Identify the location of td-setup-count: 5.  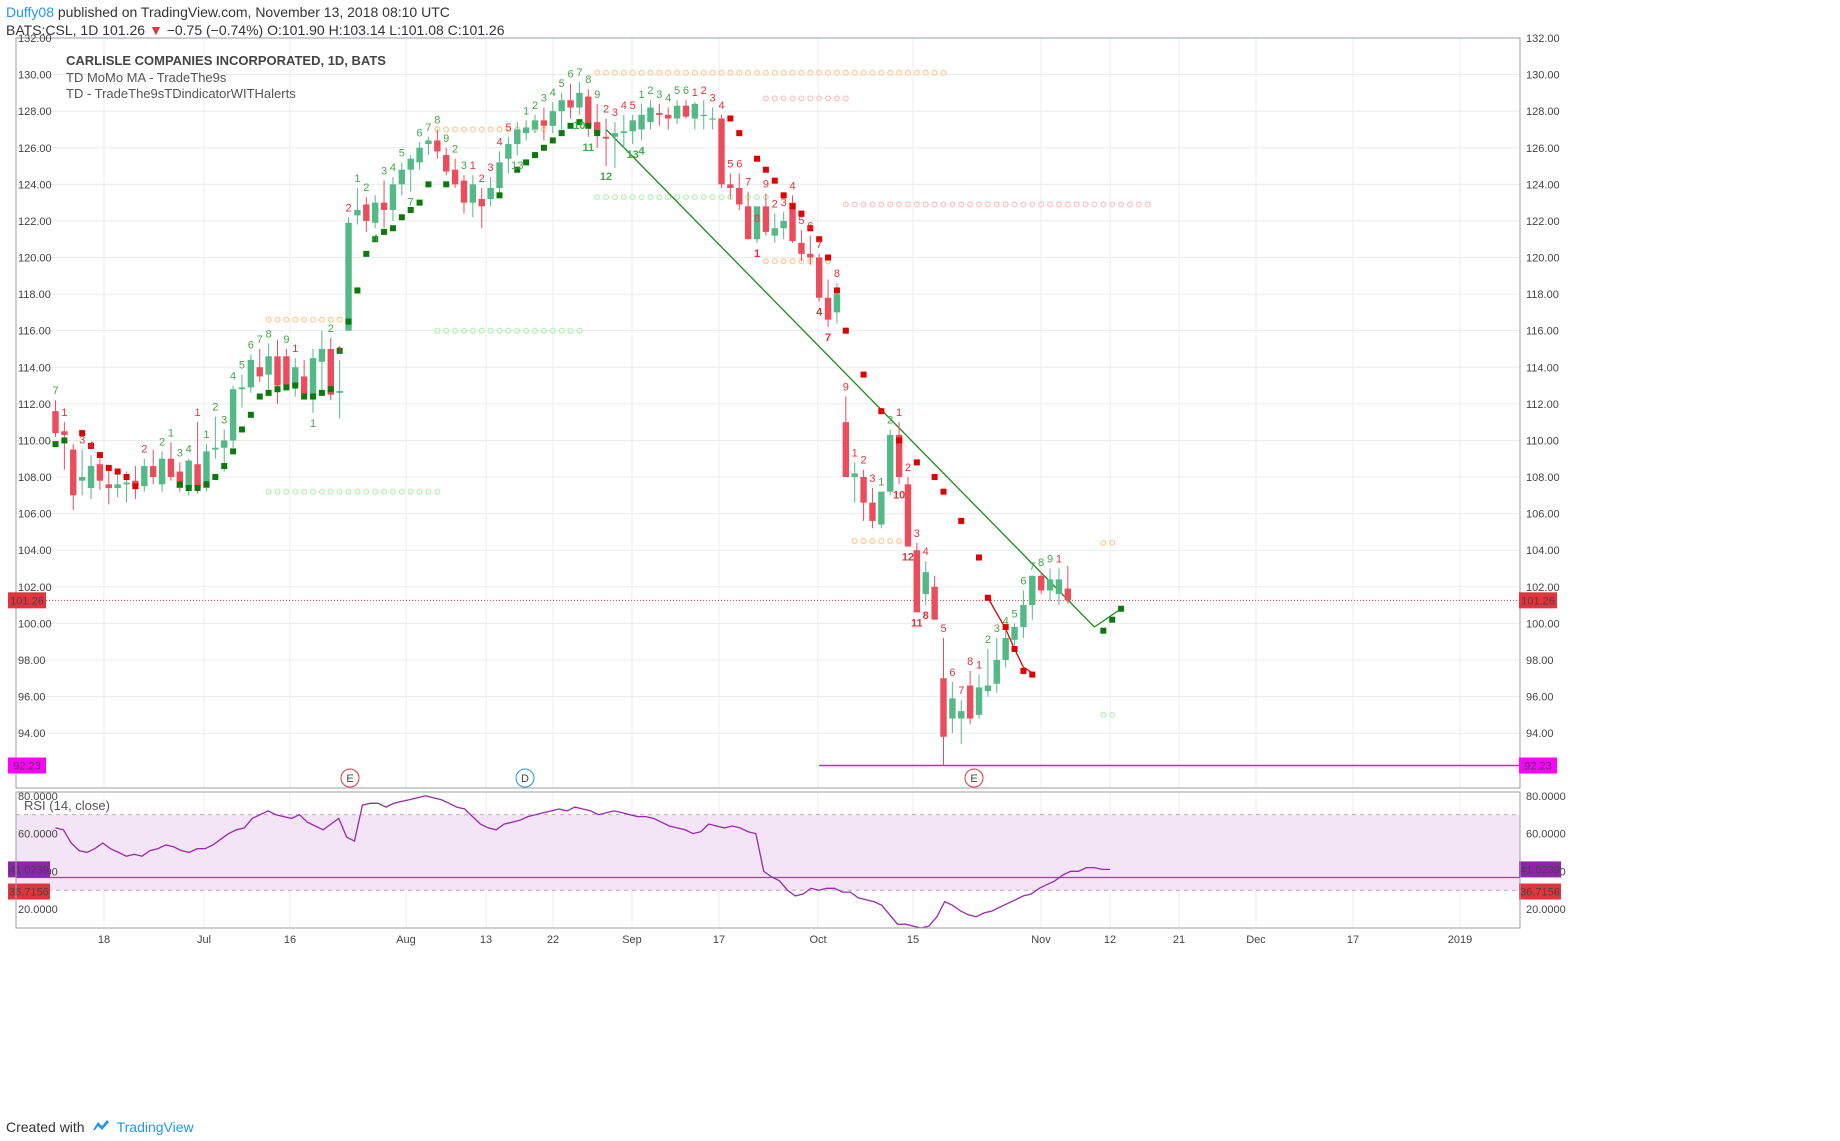
(730, 164).